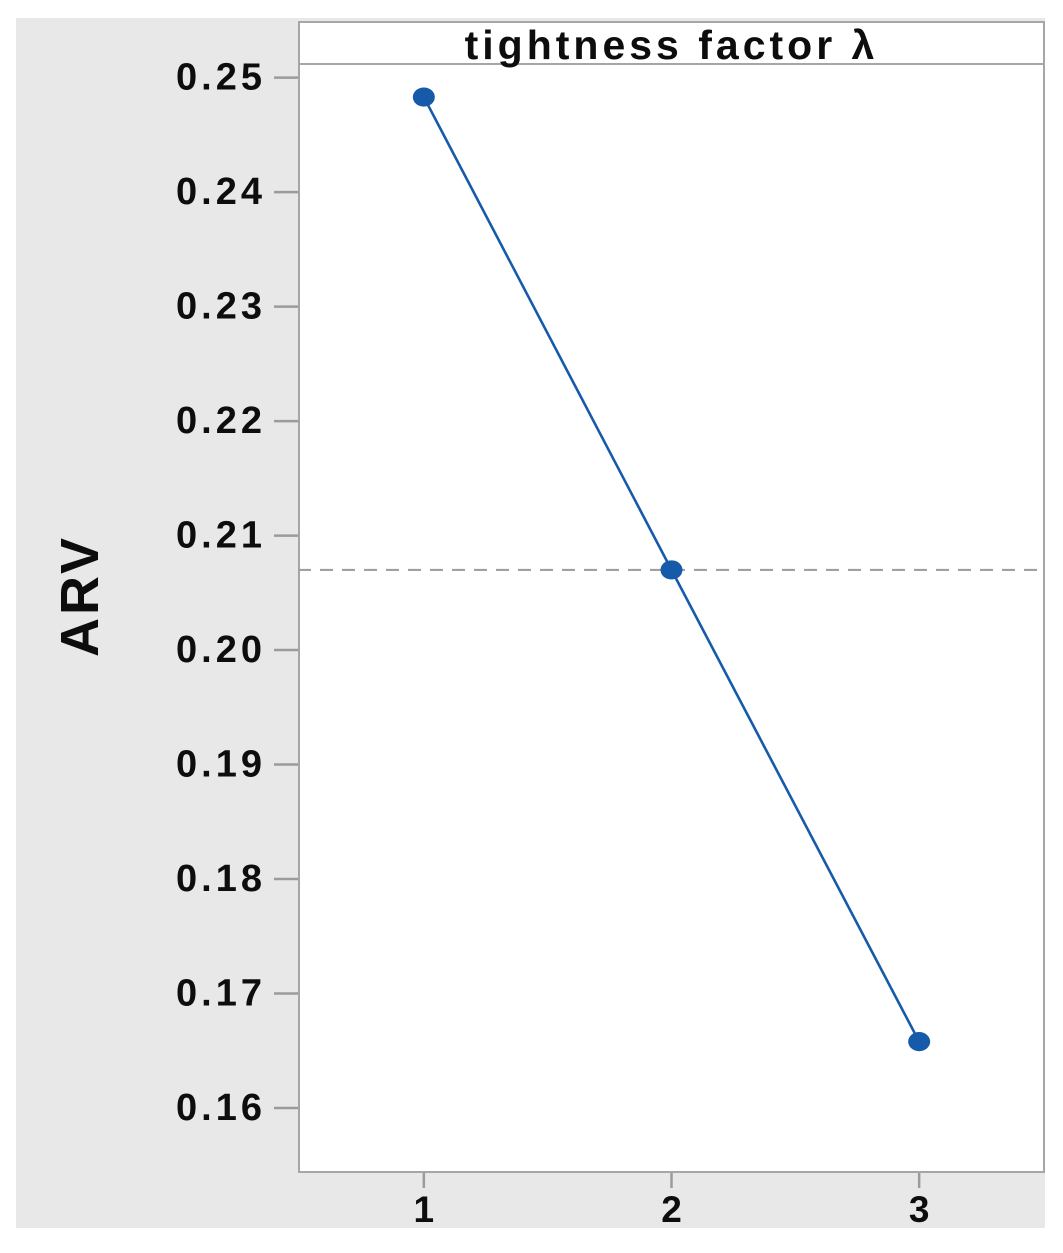  Describe the element at coordinates (919, 1209) in the screenshot. I see `x-tick-label: 3` at that location.